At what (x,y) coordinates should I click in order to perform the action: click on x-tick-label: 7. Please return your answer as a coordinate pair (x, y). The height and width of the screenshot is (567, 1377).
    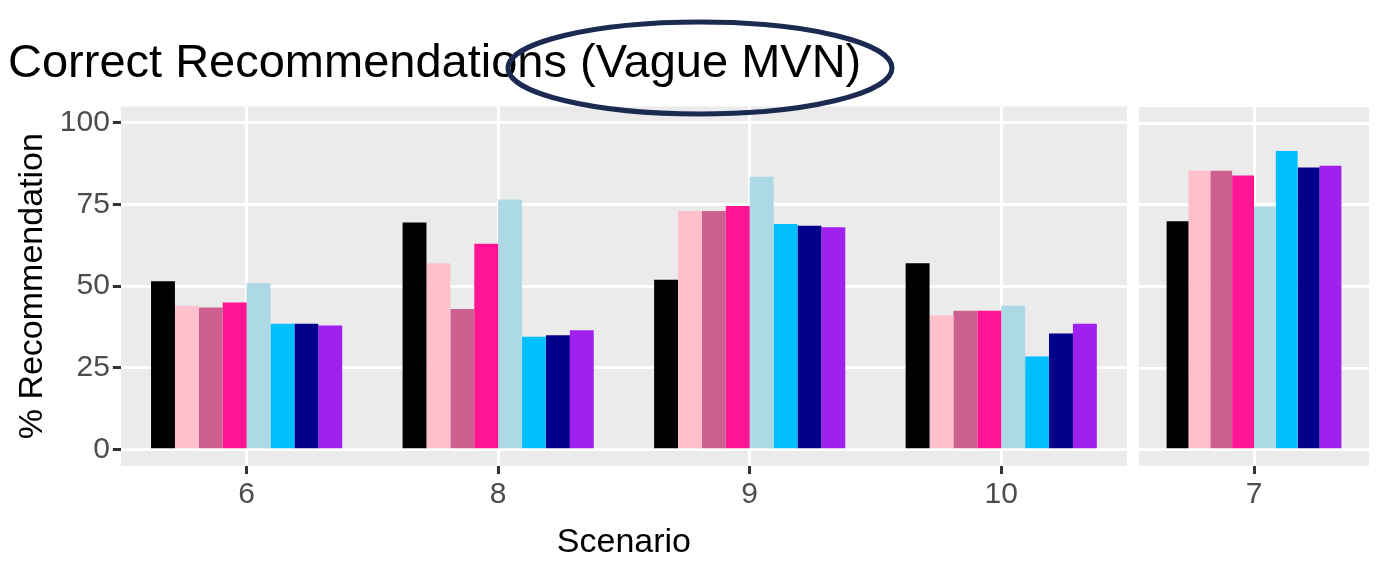
    Looking at the image, I should click on (1254, 493).